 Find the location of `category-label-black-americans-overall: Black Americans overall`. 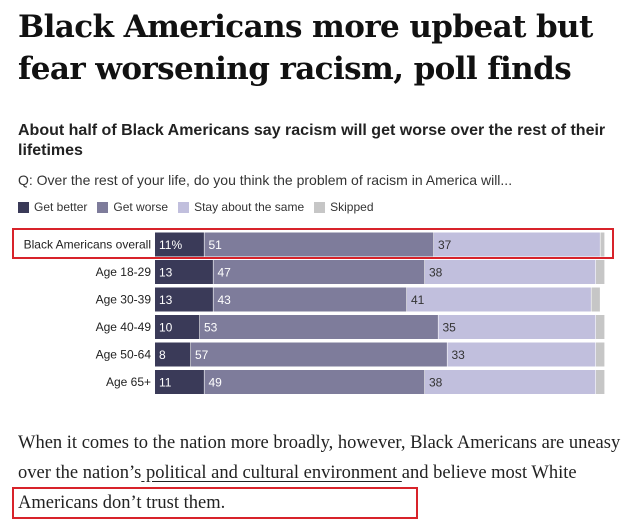

category-label-black-americans-overall: Black Americans overall is located at coordinates (87, 245).